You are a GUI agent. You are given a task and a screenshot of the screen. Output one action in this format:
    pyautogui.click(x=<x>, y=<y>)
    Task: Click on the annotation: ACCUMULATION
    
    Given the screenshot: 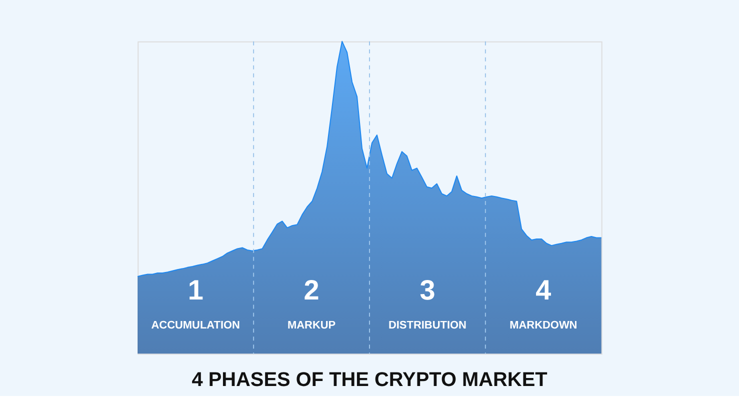 What is the action you would take?
    pyautogui.click(x=195, y=326)
    